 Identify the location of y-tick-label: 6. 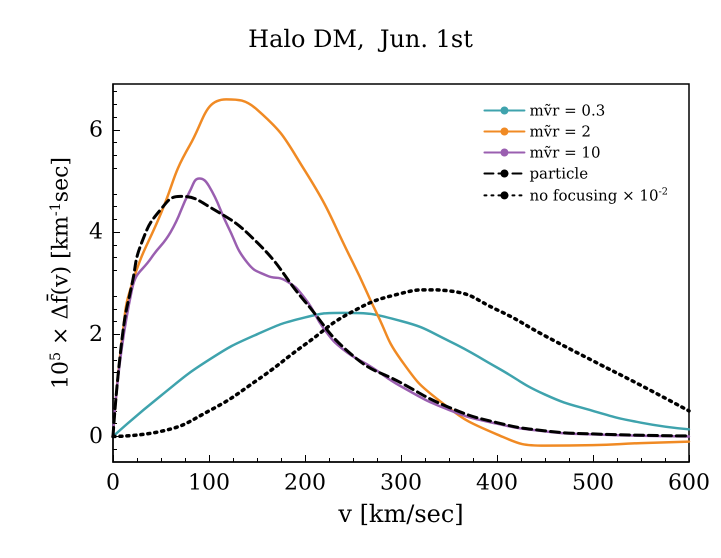
(96, 129).